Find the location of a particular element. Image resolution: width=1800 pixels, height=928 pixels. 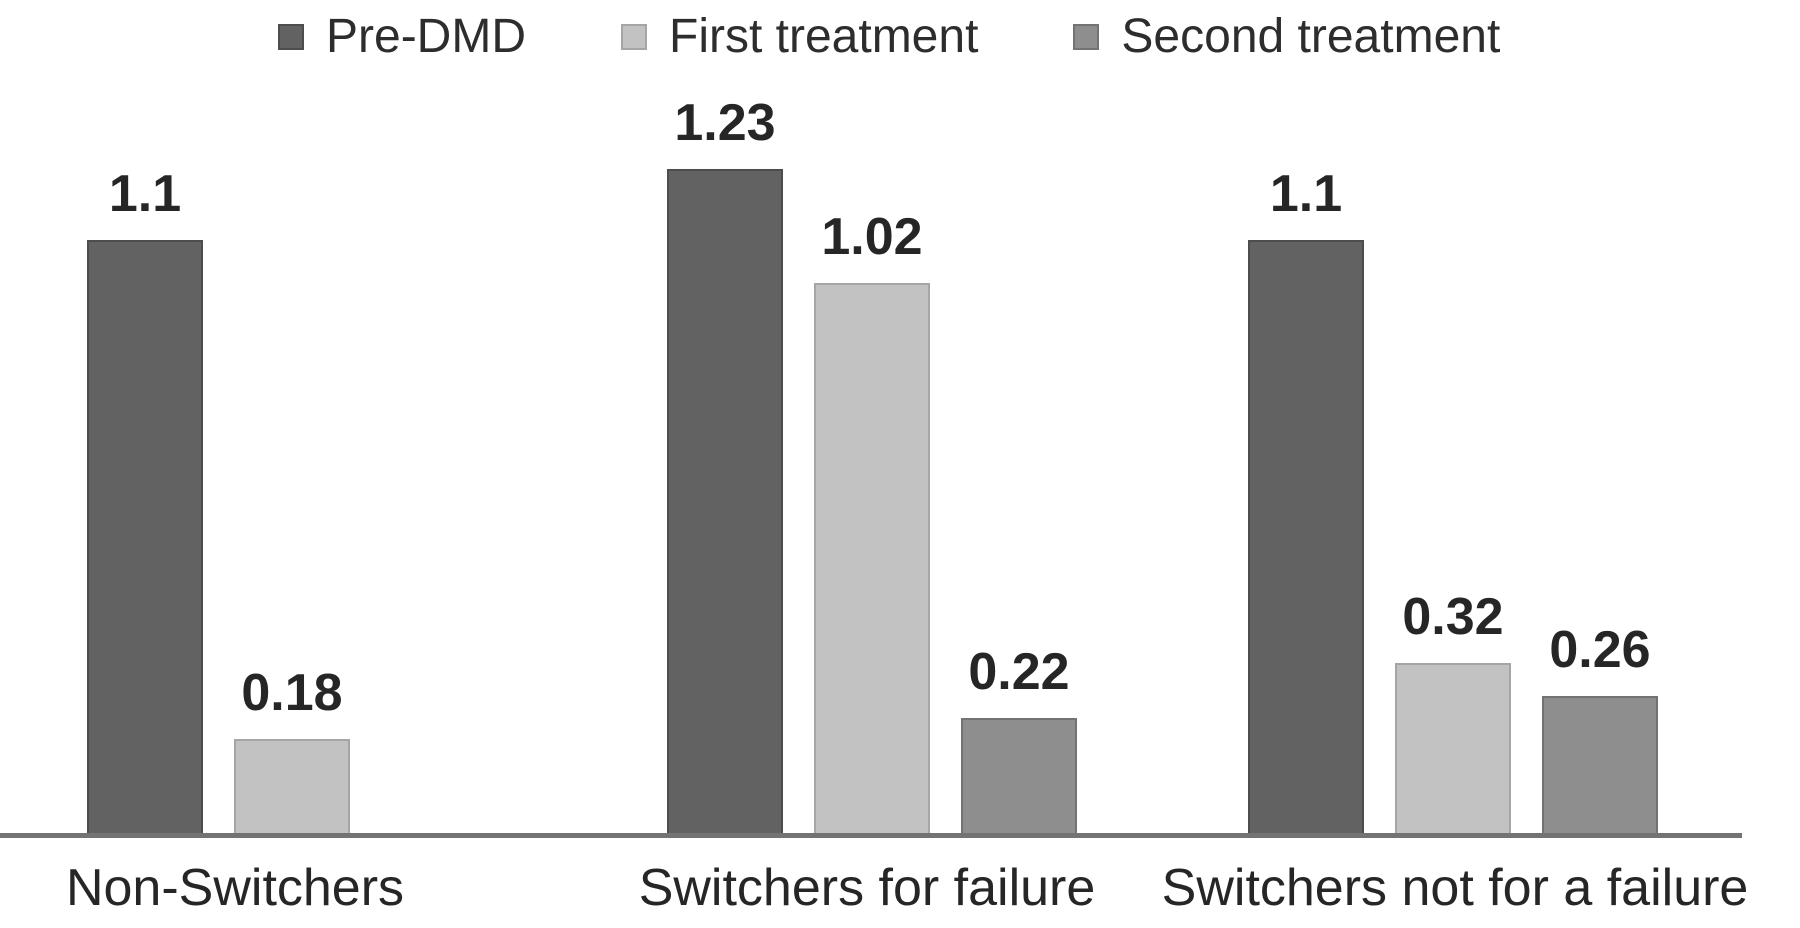

x-axis-line is located at coordinates (871, 835).